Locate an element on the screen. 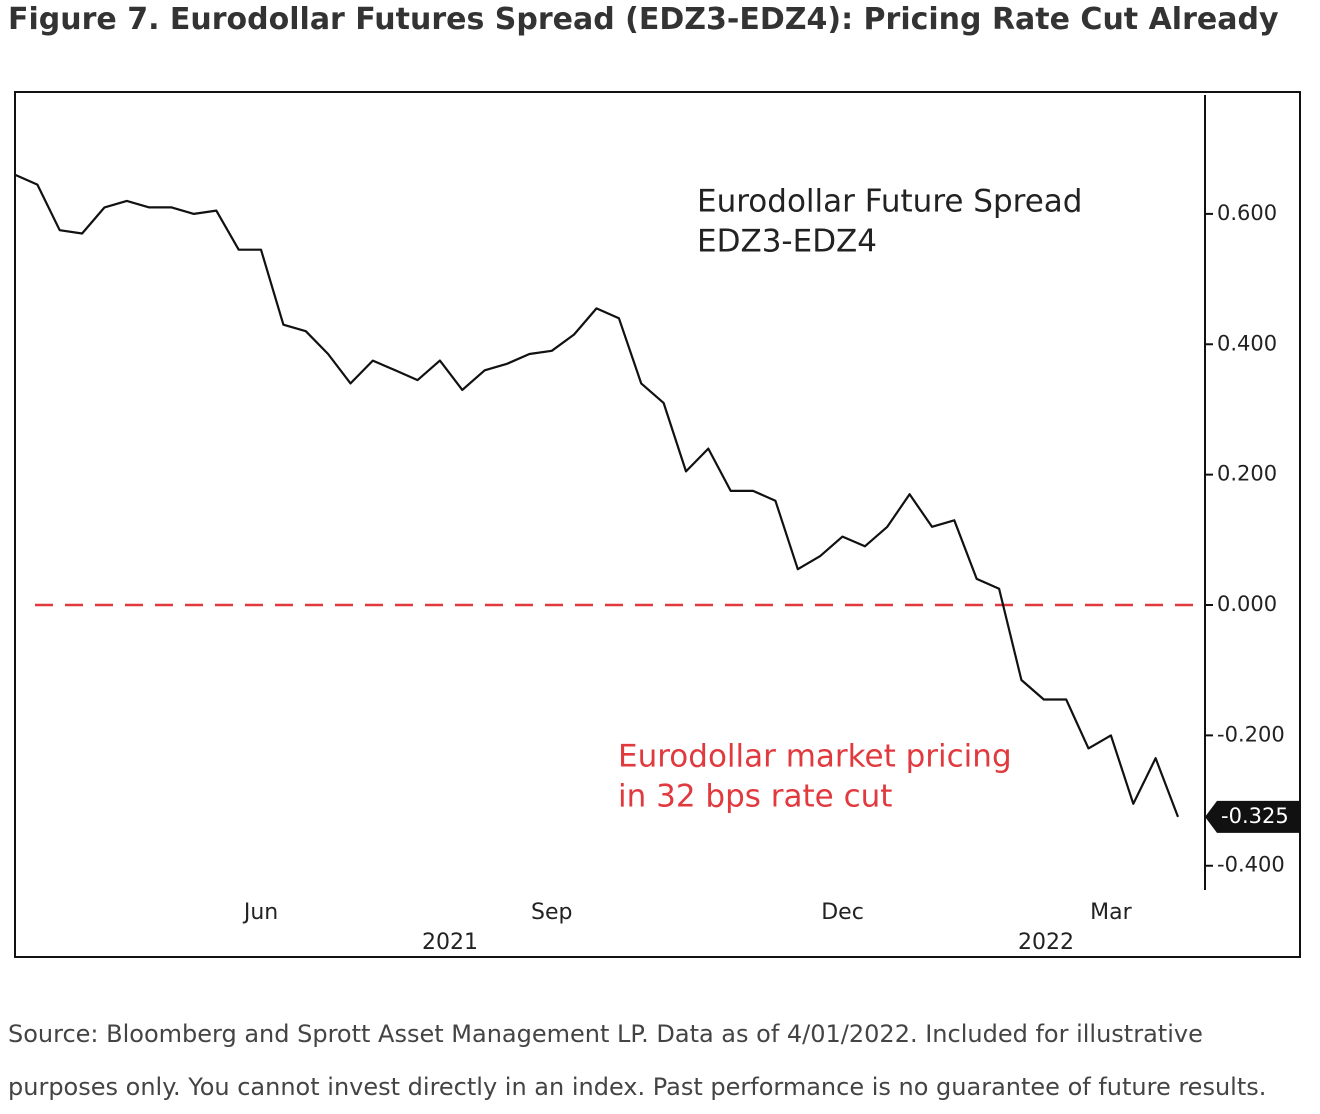  x-tick-label: Sep is located at coordinates (551, 912).